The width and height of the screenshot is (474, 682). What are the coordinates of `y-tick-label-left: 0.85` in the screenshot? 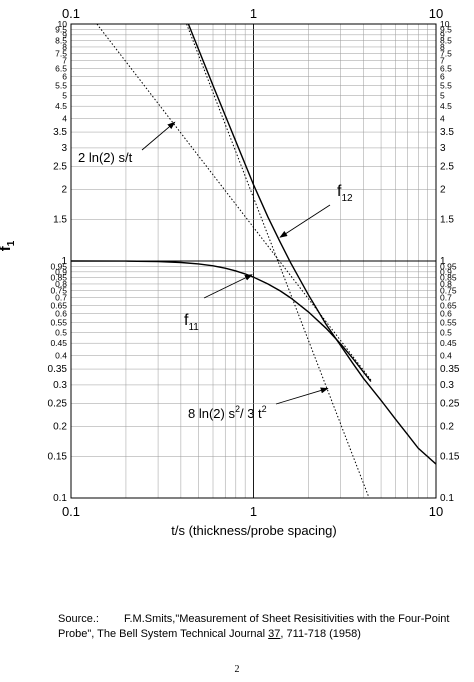 It's located at (58, 278).